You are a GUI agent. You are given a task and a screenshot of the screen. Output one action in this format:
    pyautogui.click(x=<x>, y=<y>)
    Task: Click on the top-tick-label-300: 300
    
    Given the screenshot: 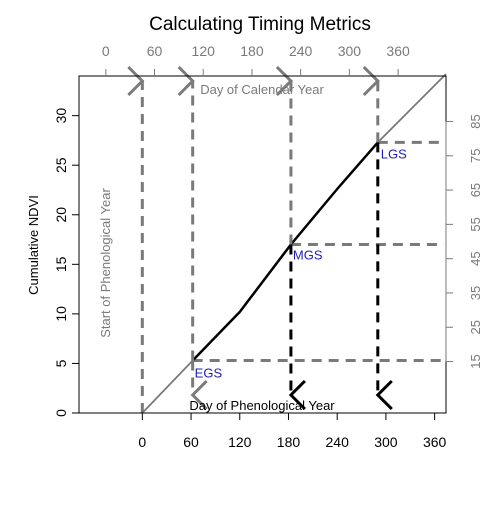 What is the action you would take?
    pyautogui.click(x=350, y=51)
    